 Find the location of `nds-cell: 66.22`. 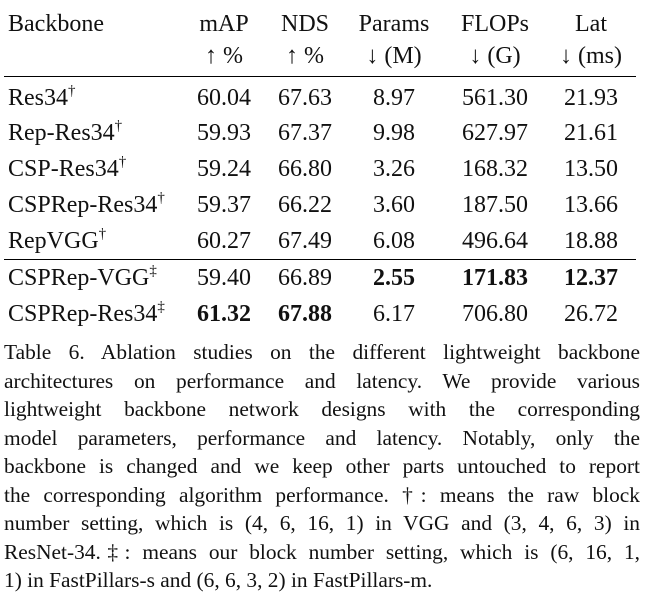

nds-cell: 66.22 is located at coordinates (305, 205).